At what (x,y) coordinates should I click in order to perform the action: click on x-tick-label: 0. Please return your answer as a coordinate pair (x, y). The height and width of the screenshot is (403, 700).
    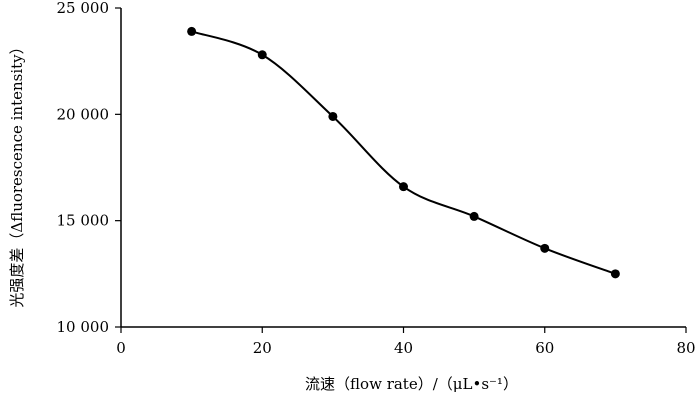
    Looking at the image, I should click on (121, 348).